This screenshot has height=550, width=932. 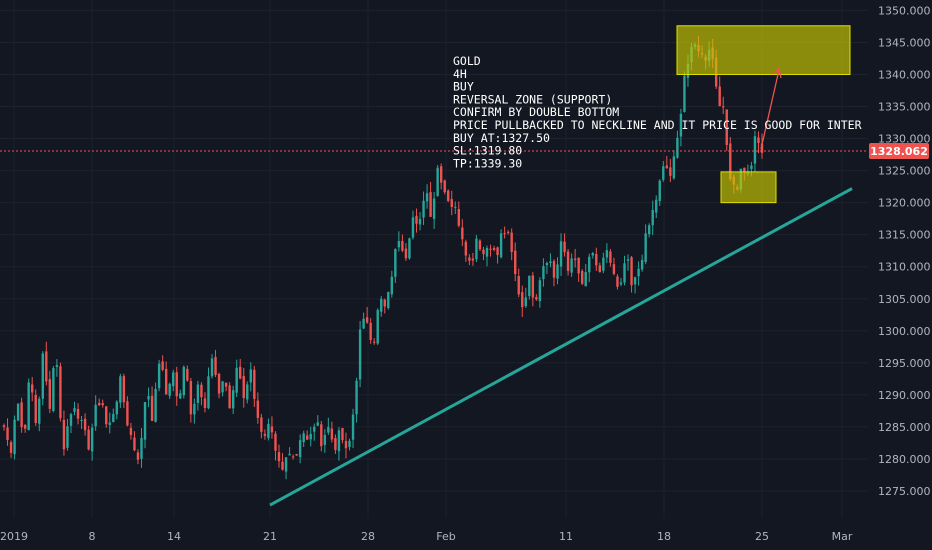 What do you see at coordinates (904, 299) in the screenshot?
I see `y-tick-label: 1305.000` at bounding box center [904, 299].